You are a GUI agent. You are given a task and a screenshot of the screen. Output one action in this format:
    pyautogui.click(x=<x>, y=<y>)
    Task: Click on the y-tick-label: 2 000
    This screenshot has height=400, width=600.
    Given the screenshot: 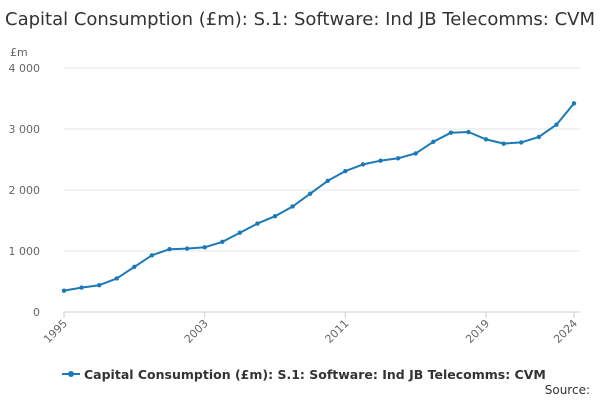 What is the action you would take?
    pyautogui.click(x=25, y=190)
    